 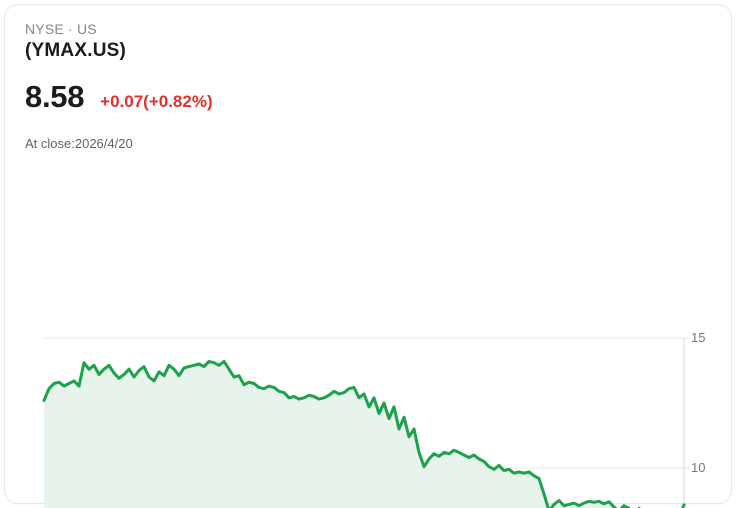 I want to click on exchange-label: NYSE · US, so click(x=61, y=29).